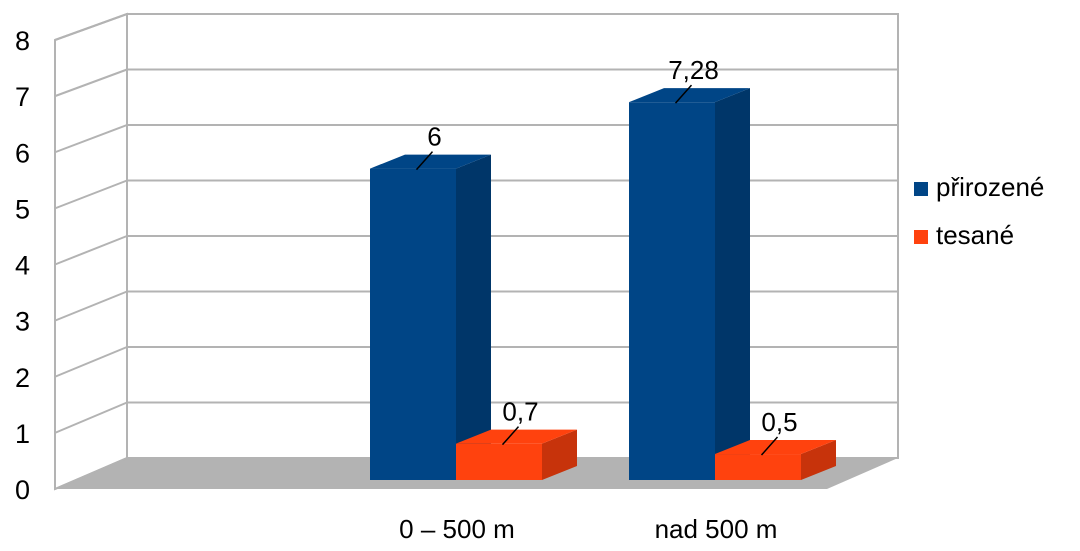  I want to click on y-tick-label: 3, so click(22, 322).